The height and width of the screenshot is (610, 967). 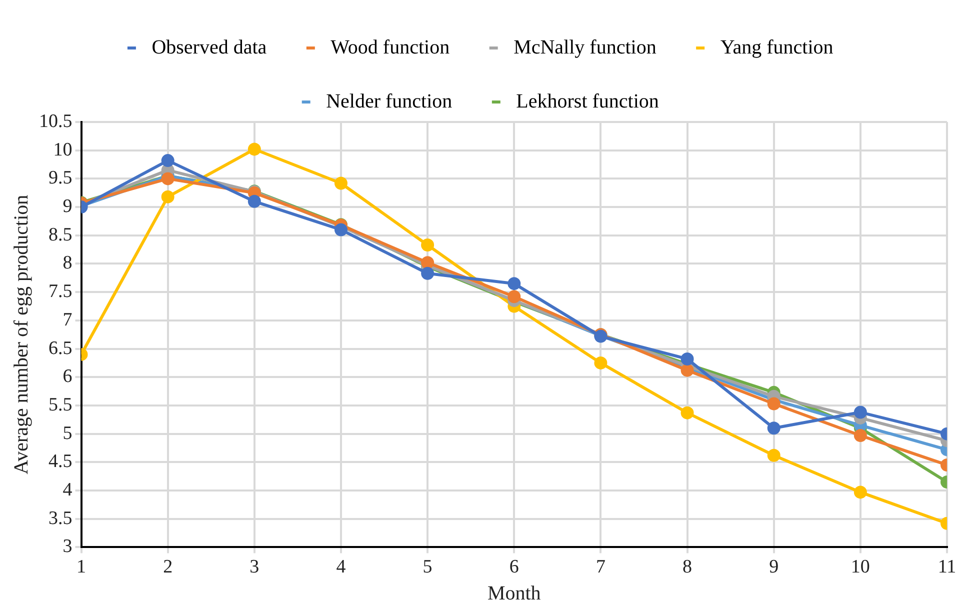 What do you see at coordinates (67, 547) in the screenshot?
I see `y-tick-label: 3` at bounding box center [67, 547].